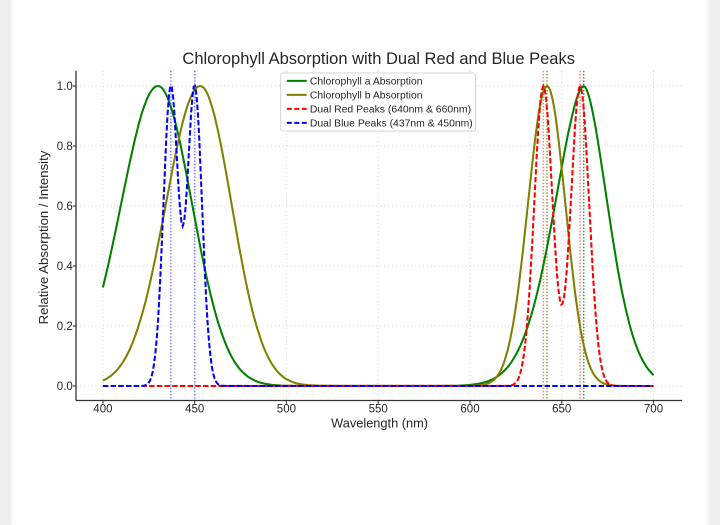  Describe the element at coordinates (653, 410) in the screenshot. I see `svg-text: 700` at that location.